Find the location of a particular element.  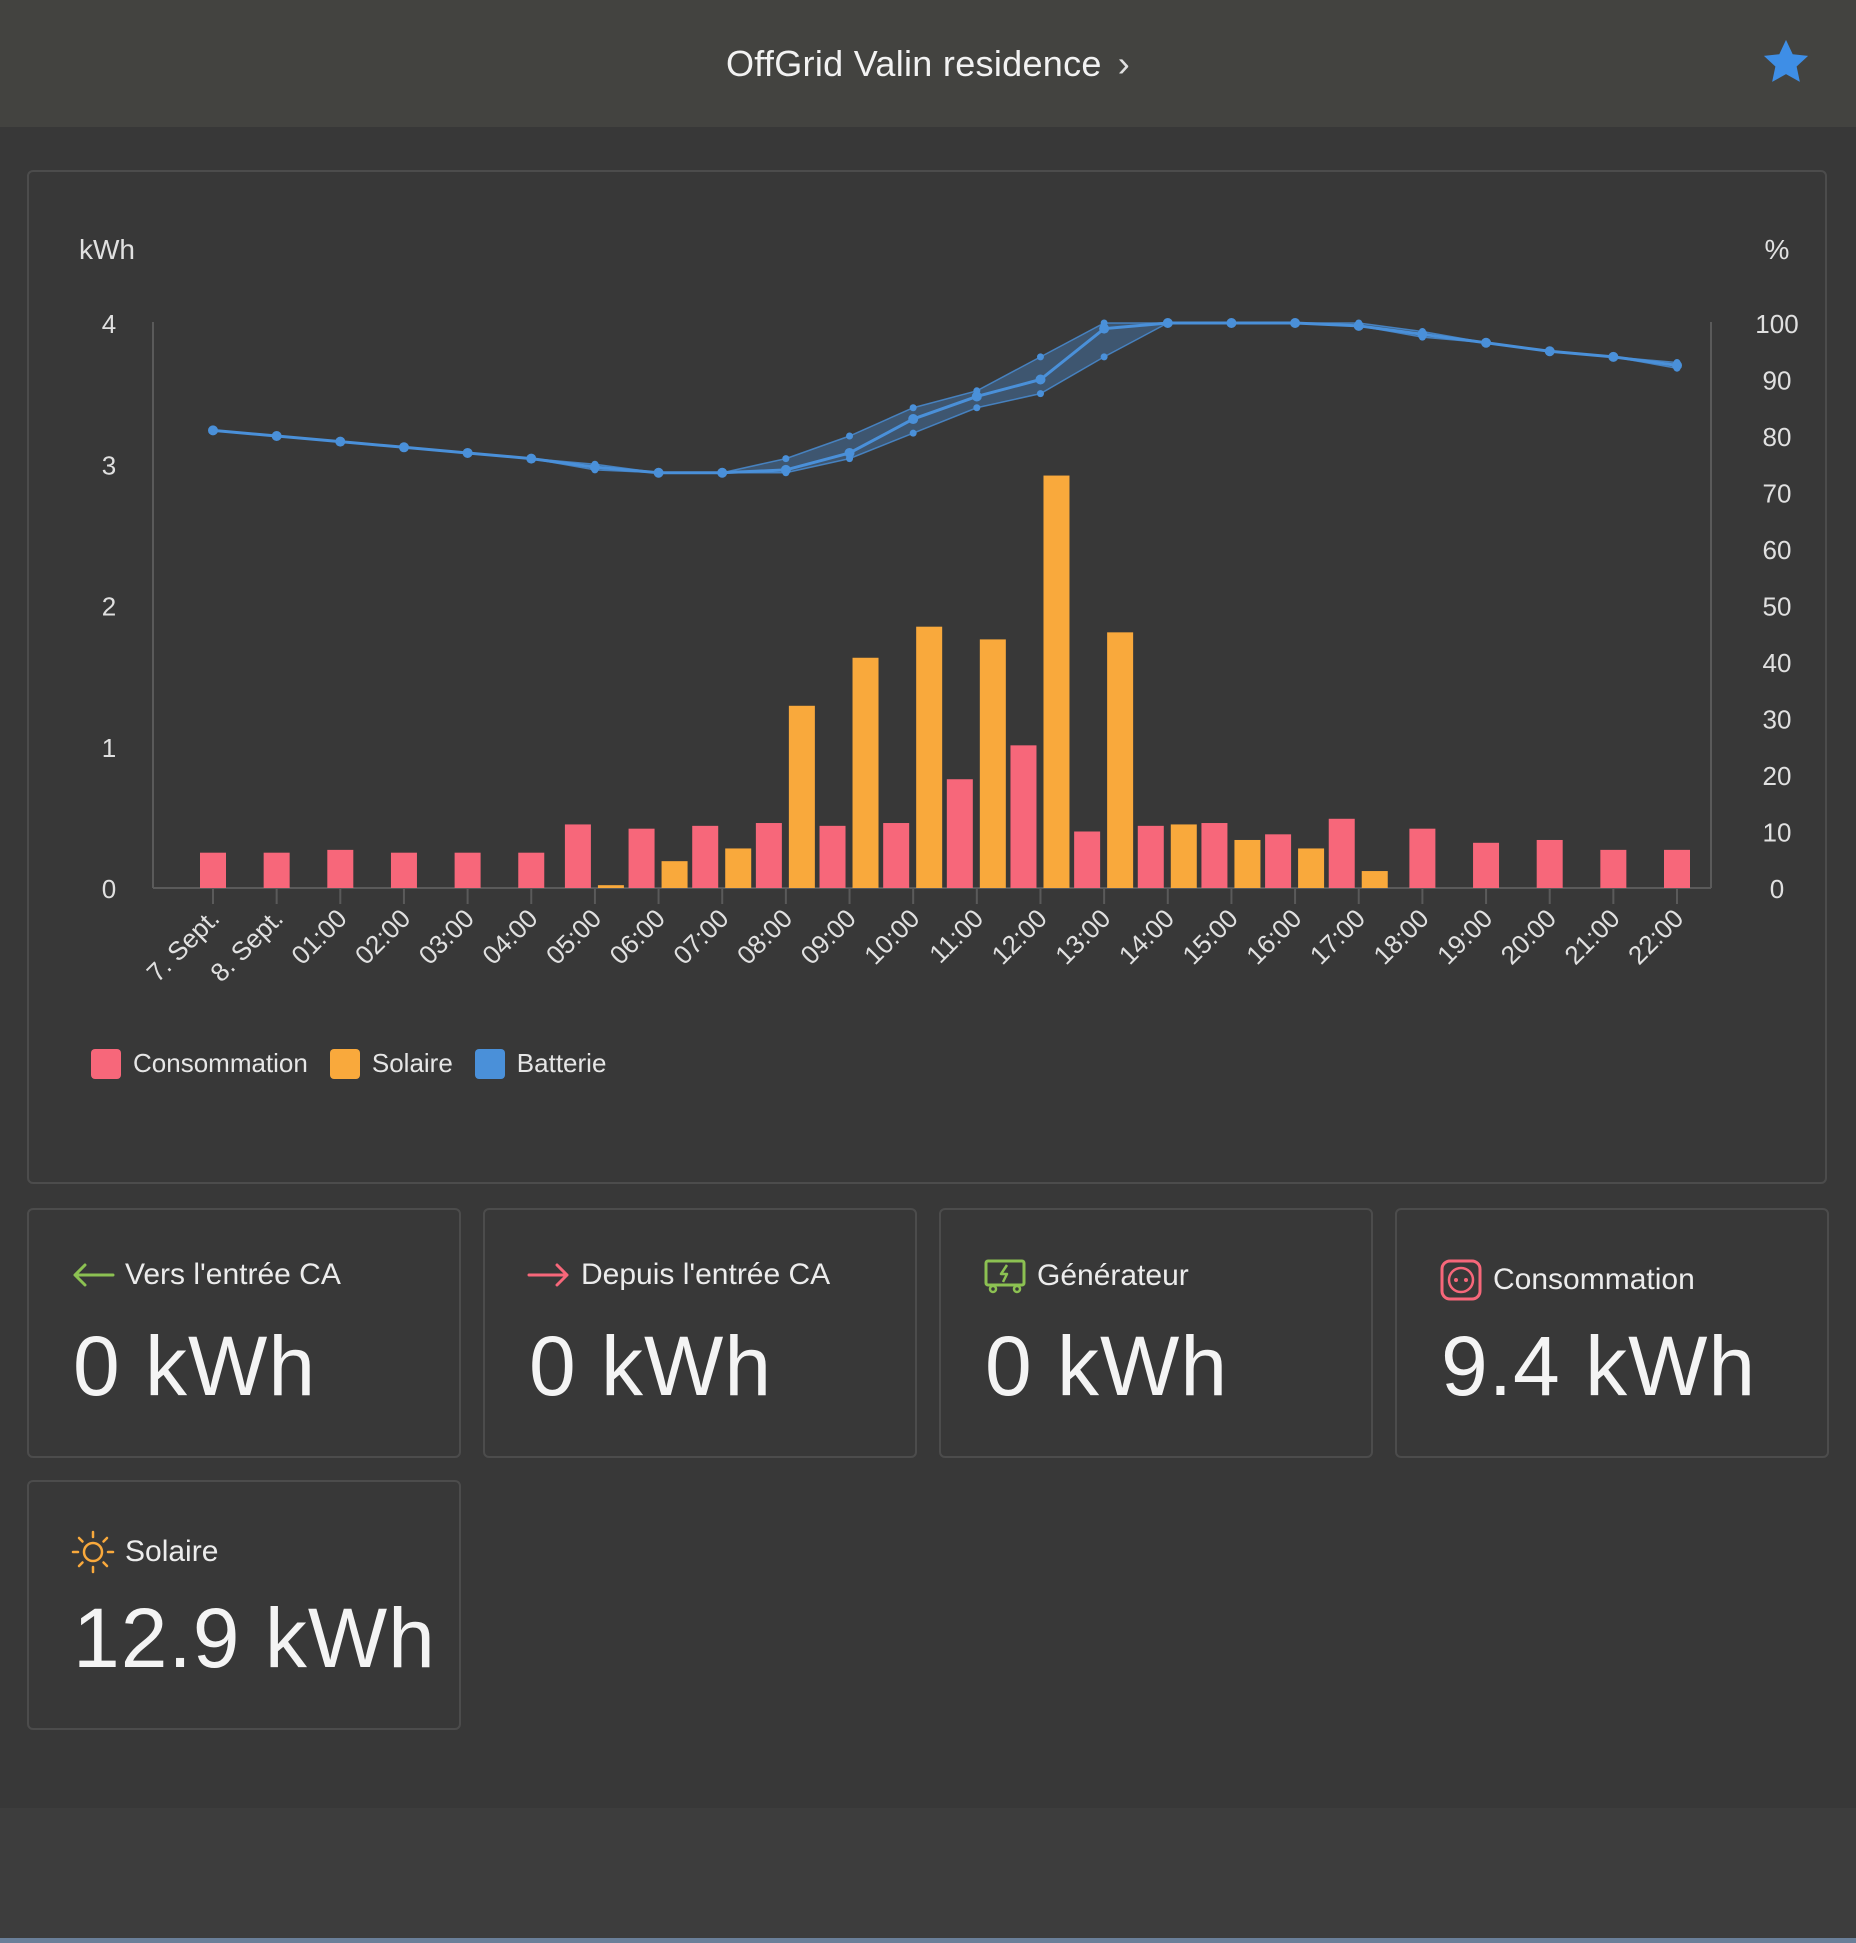

stat-label-from-ac: Depuis l'entrée CA is located at coordinates (706, 1274).